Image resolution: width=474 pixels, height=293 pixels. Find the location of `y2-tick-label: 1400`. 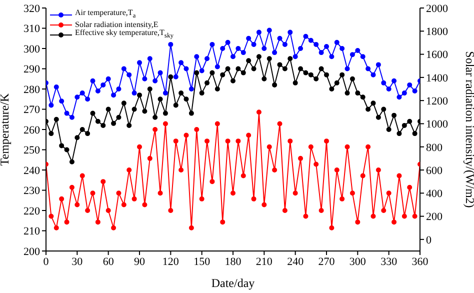

y2-tick-label: 1400 is located at coordinates (437, 78).